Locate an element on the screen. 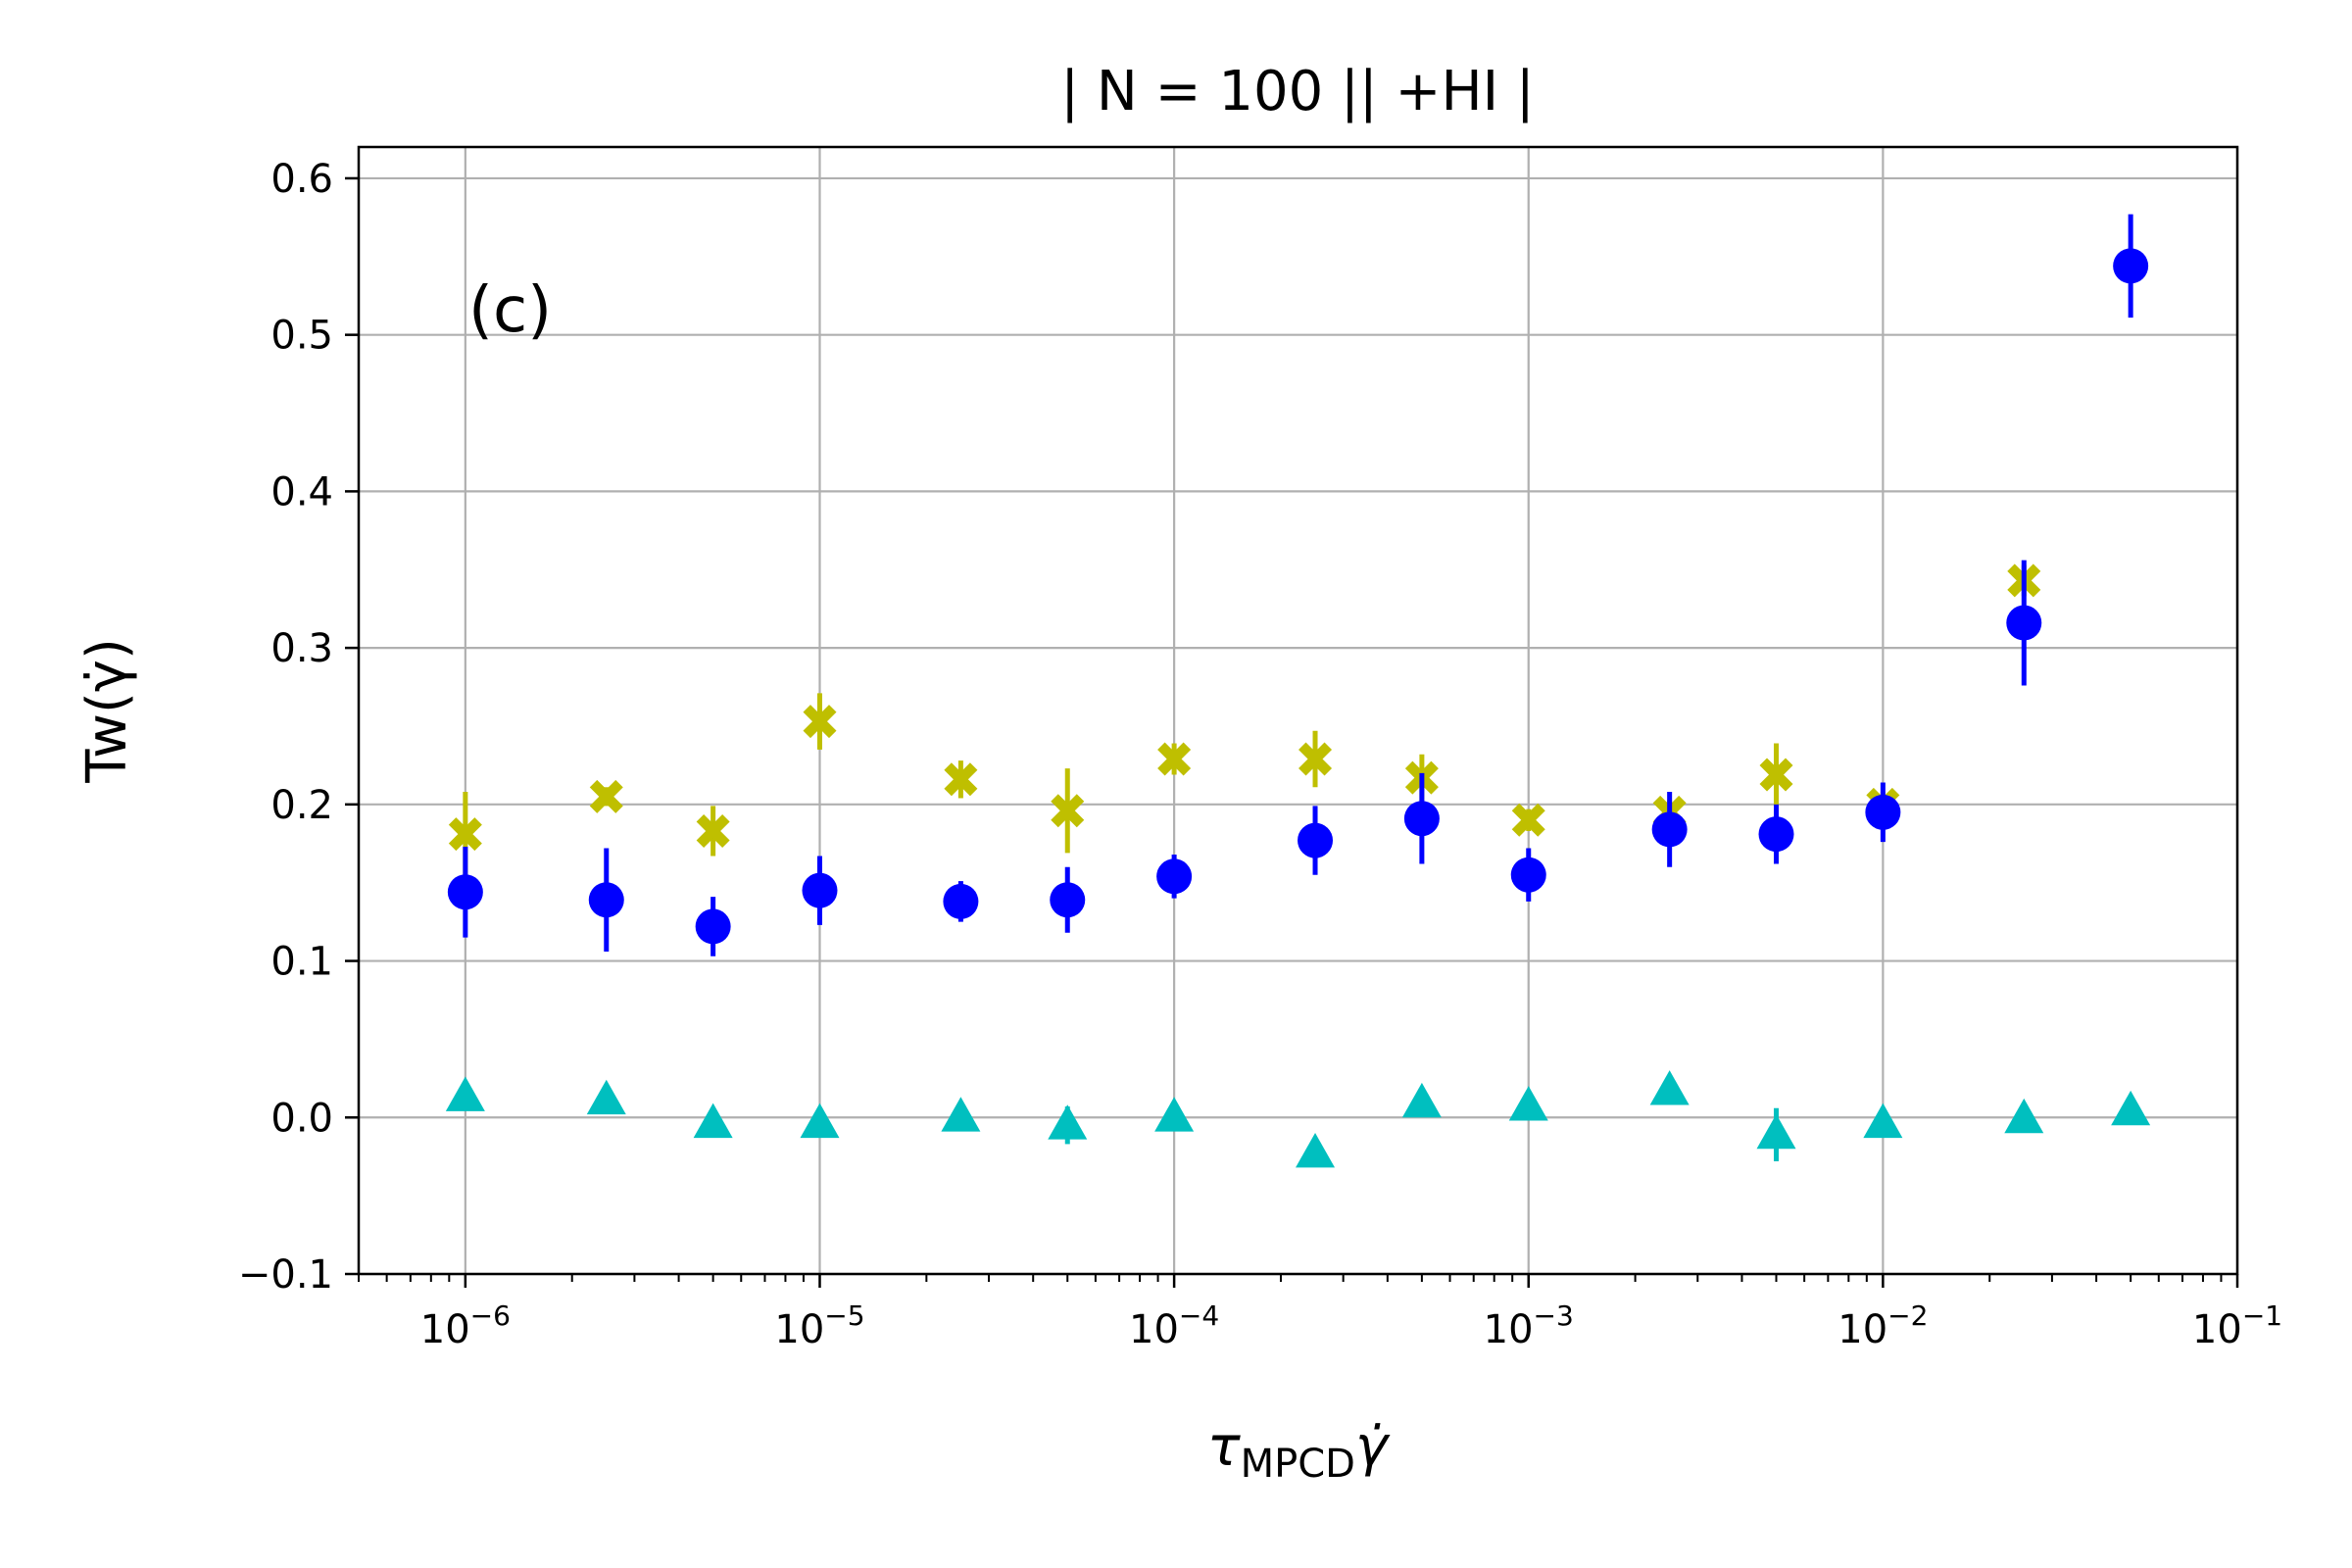  x-axis-label: τMPCDγ̇ is located at coordinates (1299, 1451).